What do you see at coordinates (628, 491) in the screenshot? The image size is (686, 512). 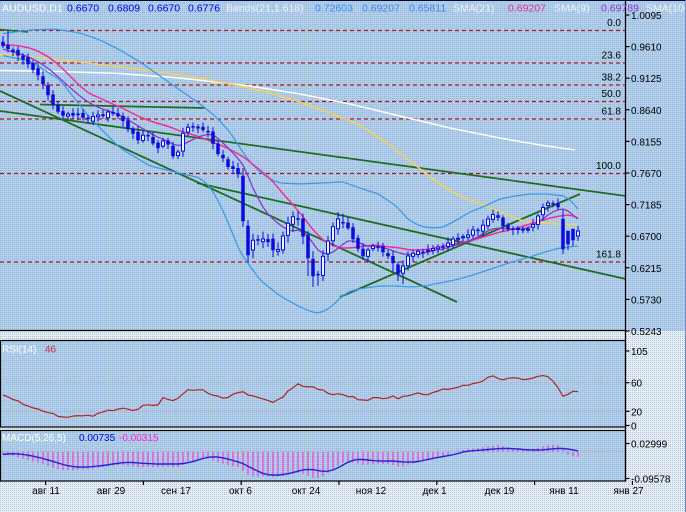 I see `svg-text: янв 27` at bounding box center [628, 491].